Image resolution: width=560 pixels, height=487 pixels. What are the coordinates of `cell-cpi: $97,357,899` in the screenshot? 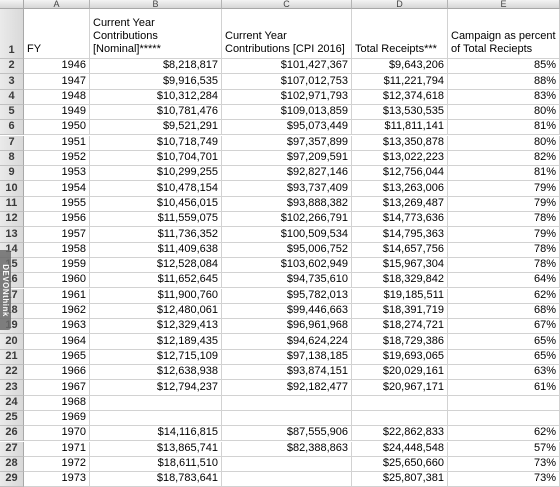 It's located at (287, 143).